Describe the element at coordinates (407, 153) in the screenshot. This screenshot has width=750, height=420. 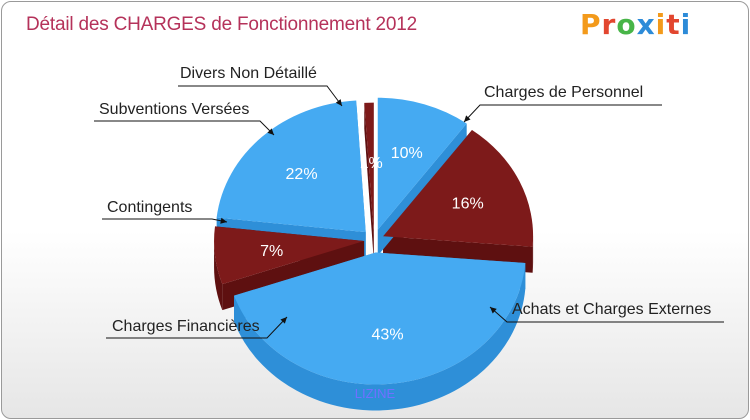
I see `percent-label: 10%` at that location.